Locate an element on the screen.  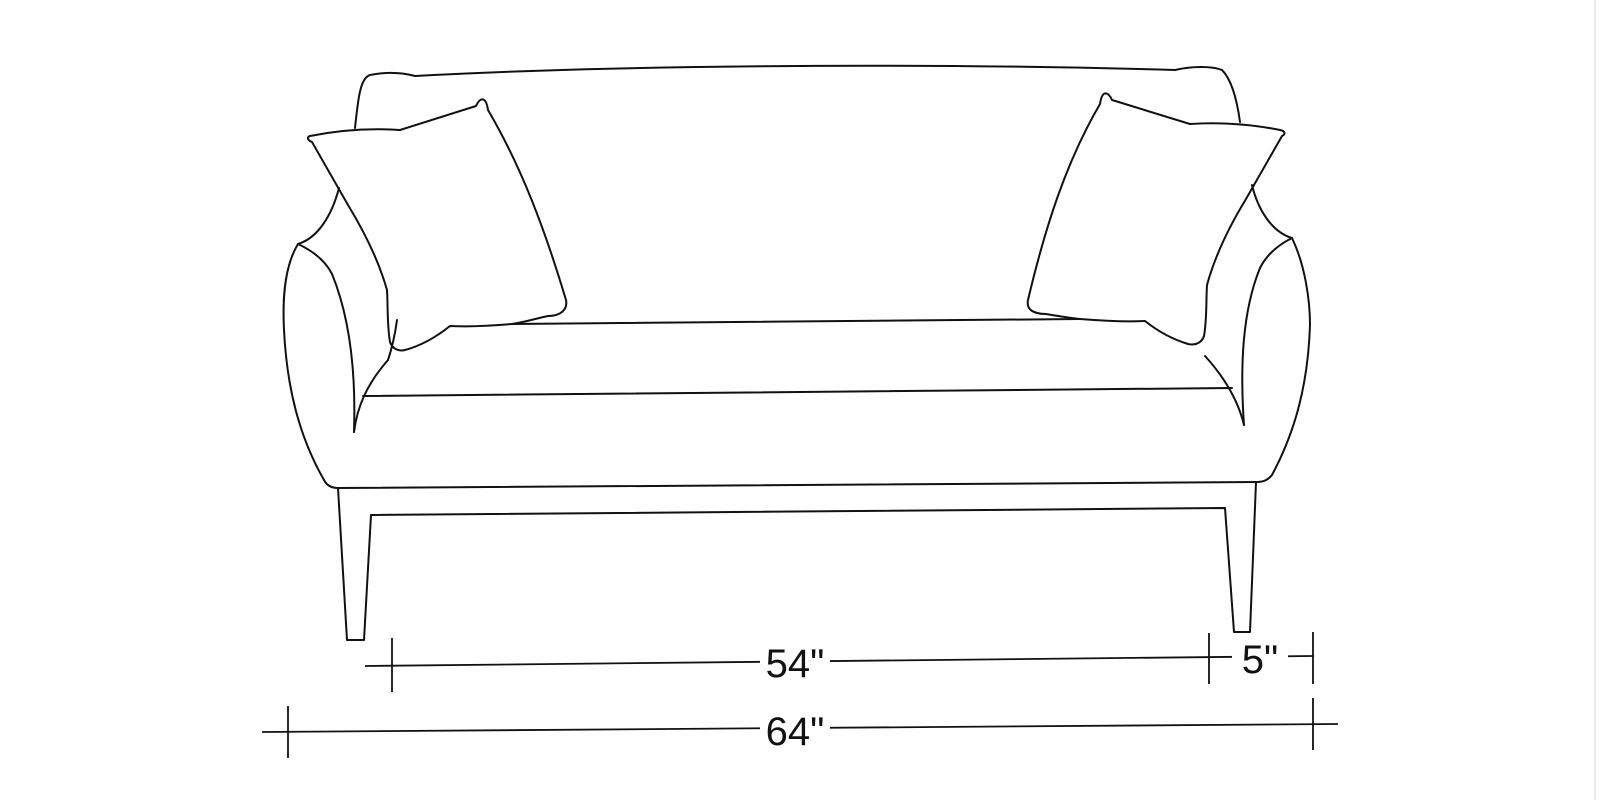
dimension-overall-width: 64" is located at coordinates (800, 728).